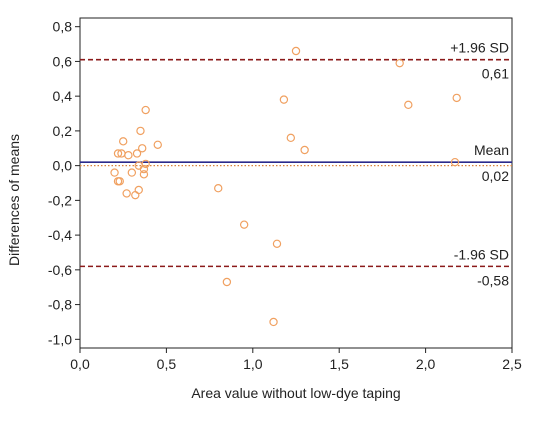 This screenshot has height=421, width=550. What do you see at coordinates (60, 270) in the screenshot?
I see `y-tick-label: -0,6` at bounding box center [60, 270].